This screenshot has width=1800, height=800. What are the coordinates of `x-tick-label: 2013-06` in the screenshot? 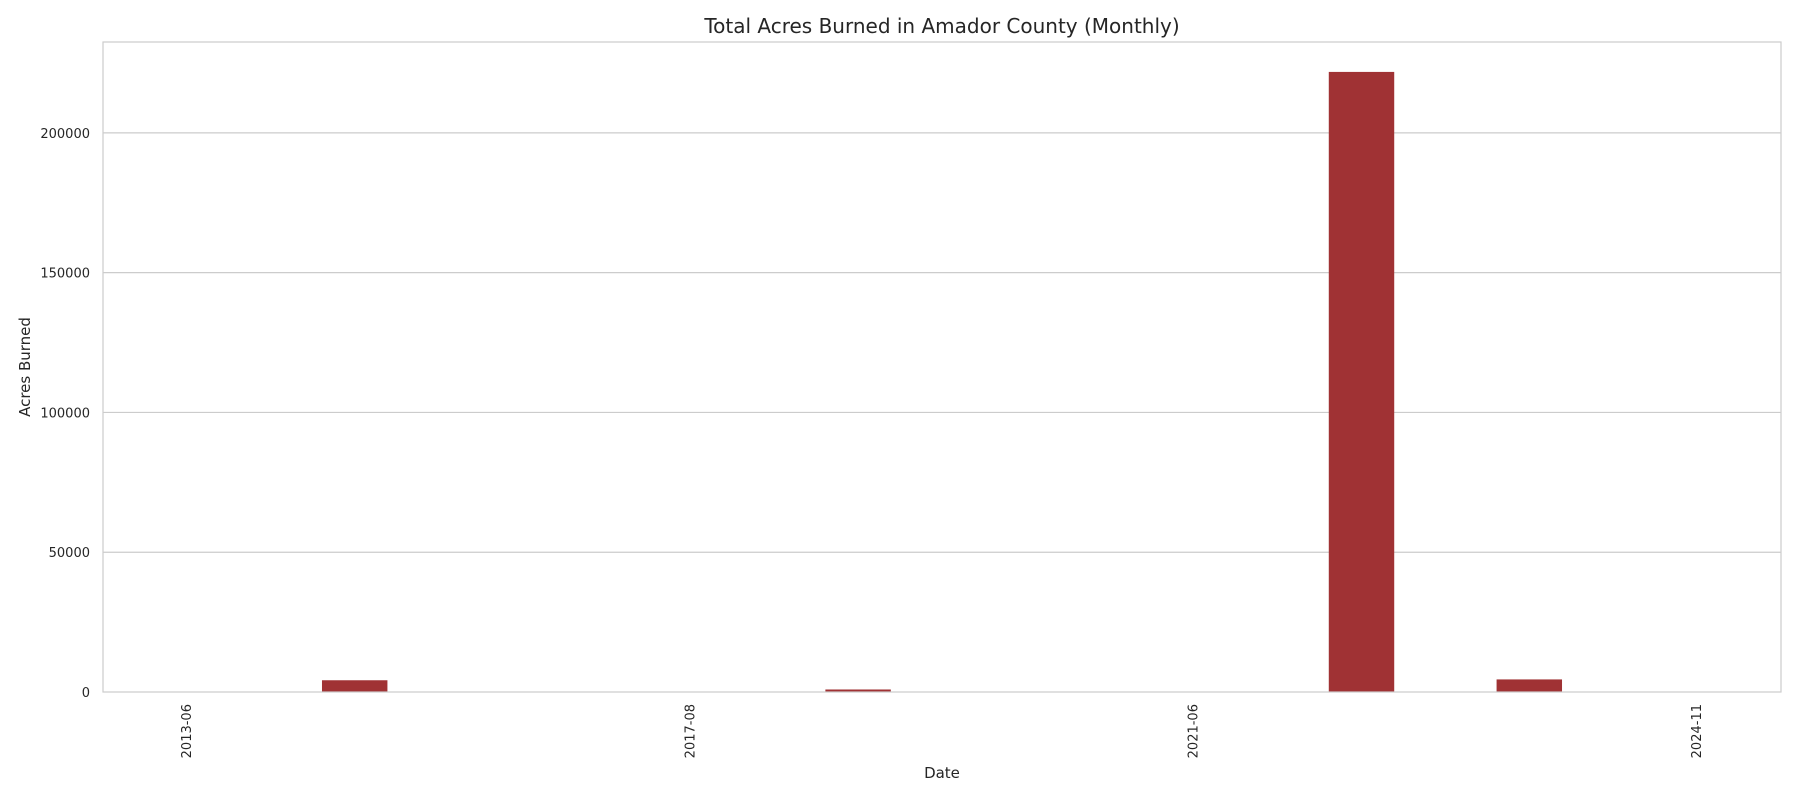 It's located at (187, 731).